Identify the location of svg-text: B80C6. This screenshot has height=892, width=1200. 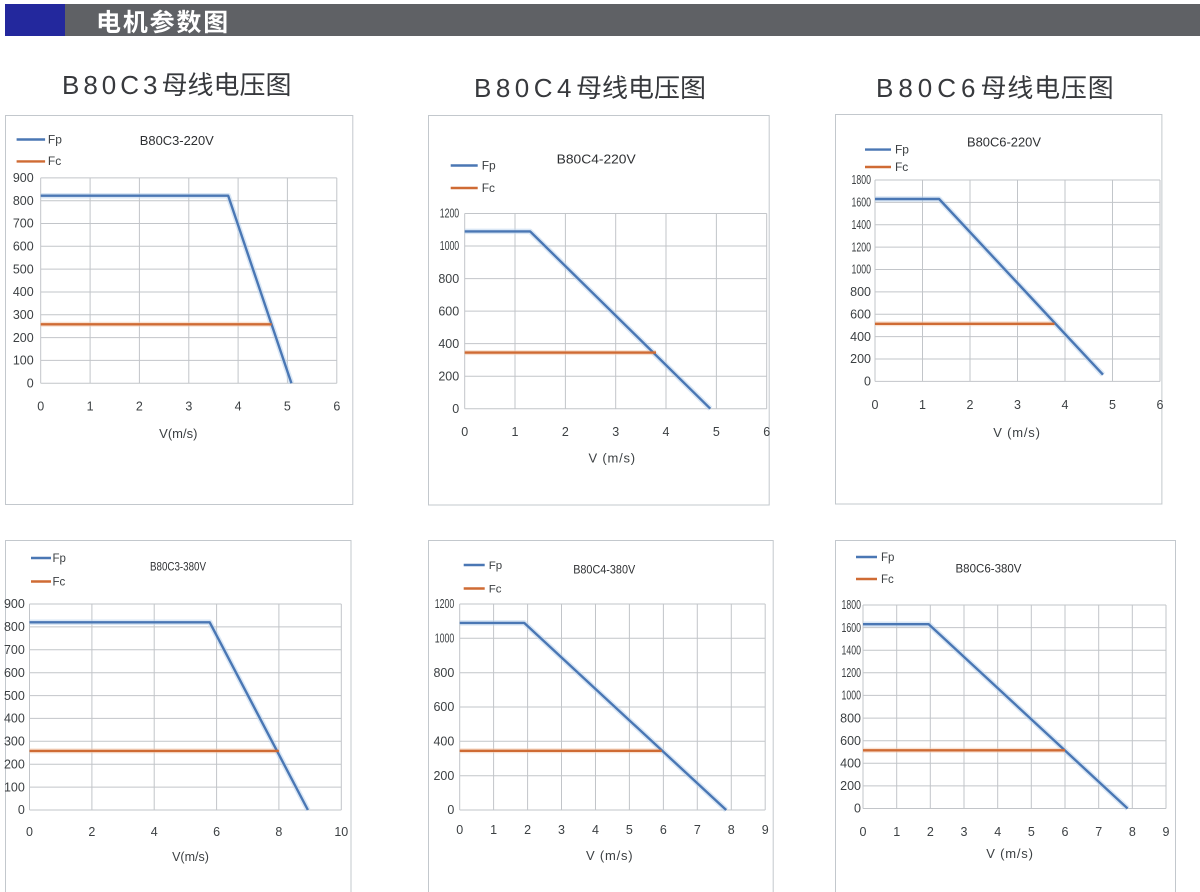
(928, 88).